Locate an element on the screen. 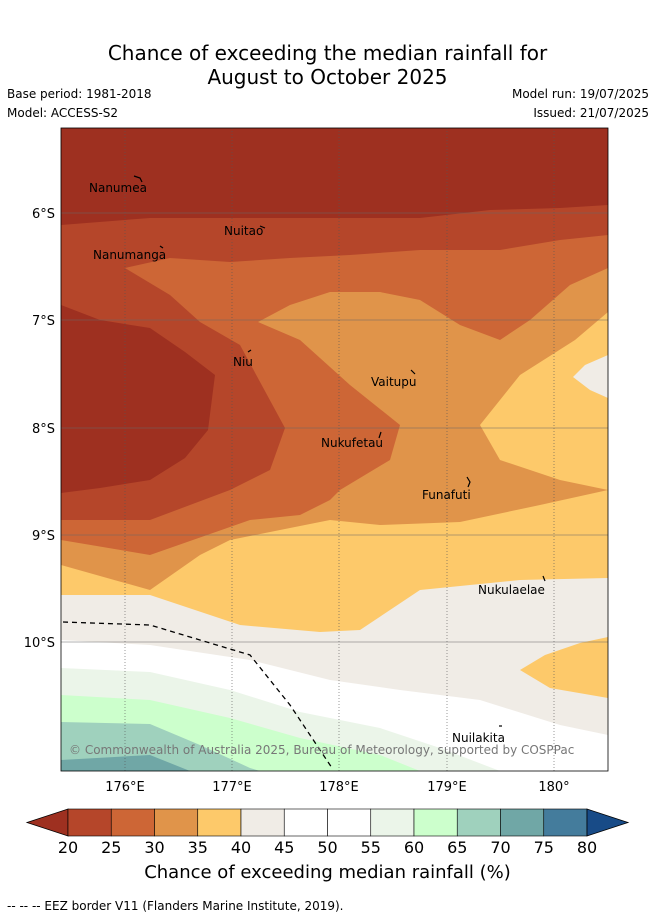  place-label-niu: Niu is located at coordinates (243, 362).